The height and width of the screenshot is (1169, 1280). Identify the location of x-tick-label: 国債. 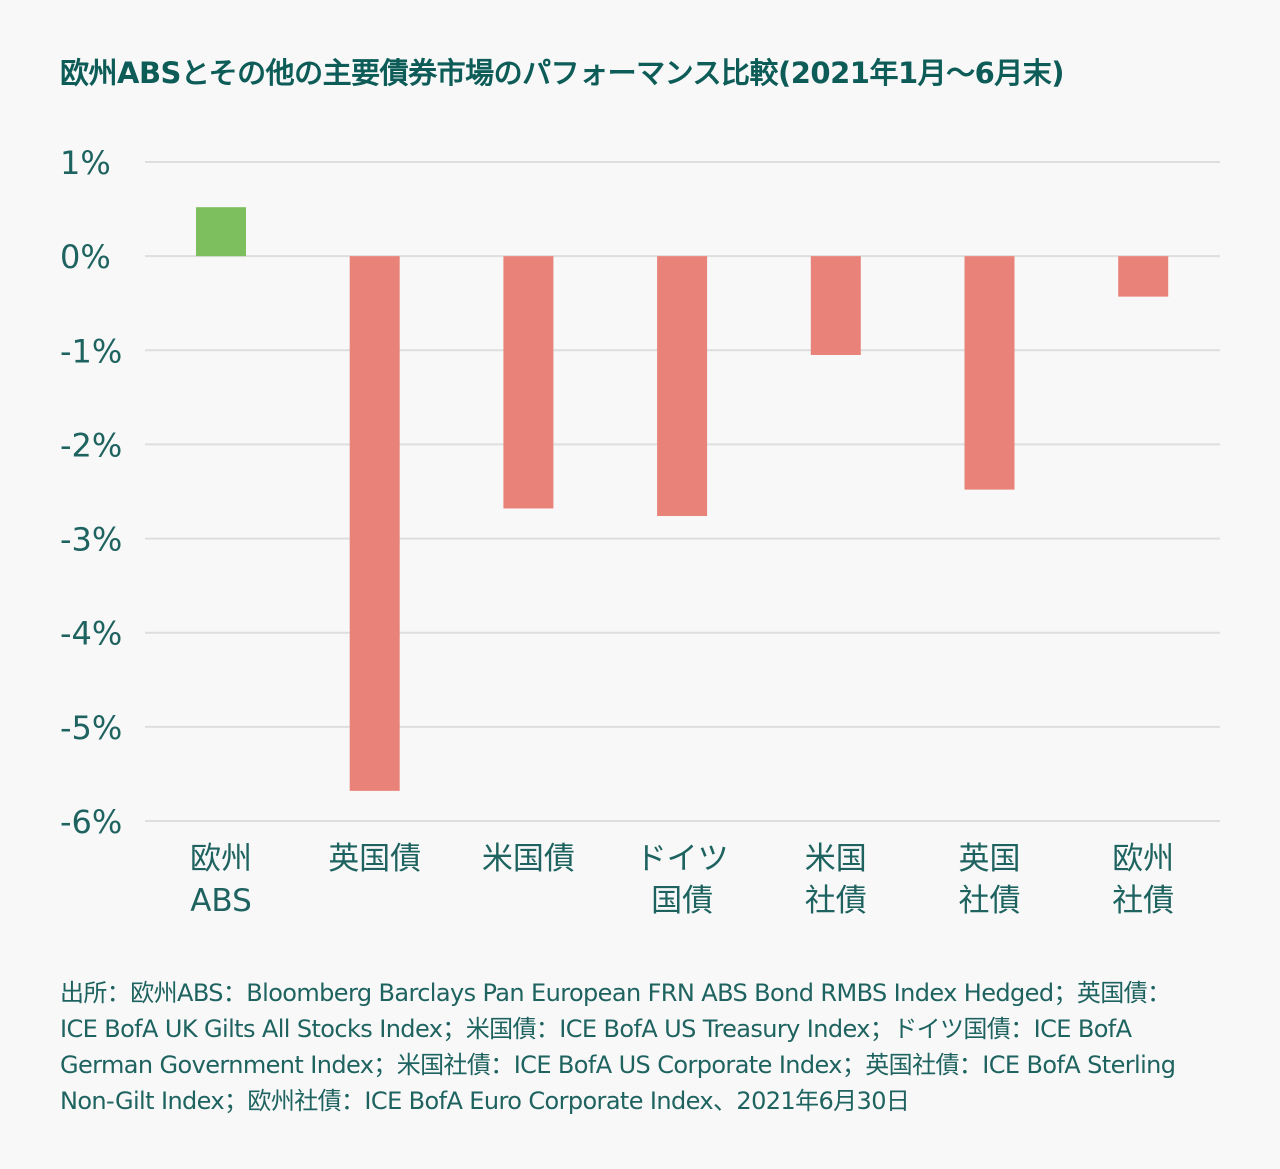
(682, 901).